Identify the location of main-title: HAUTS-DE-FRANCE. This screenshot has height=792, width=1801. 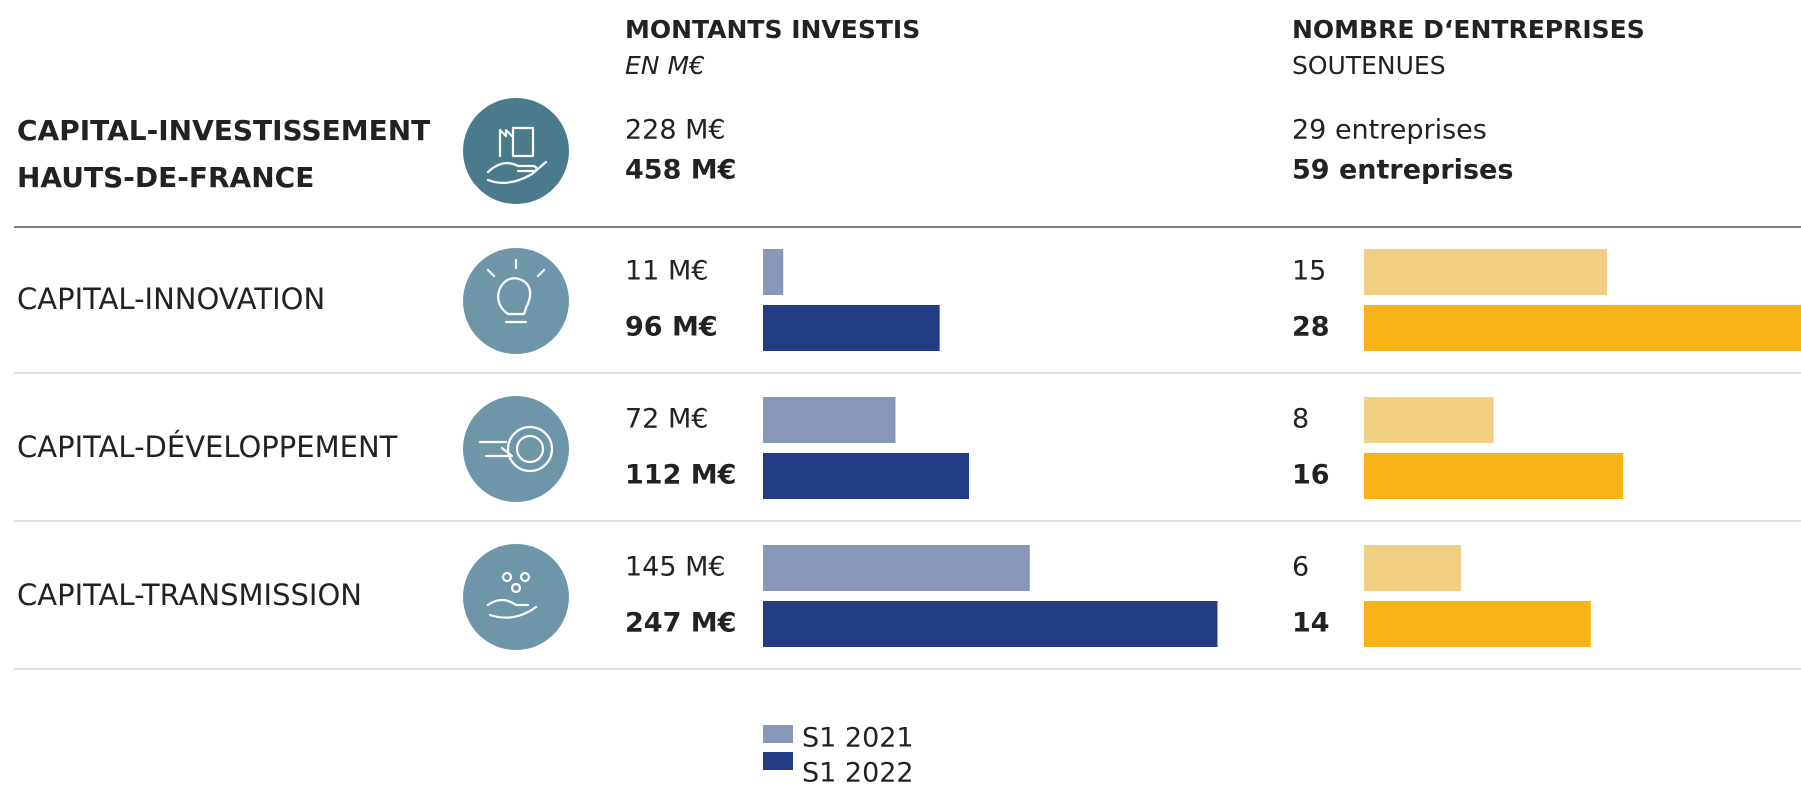
(165, 177).